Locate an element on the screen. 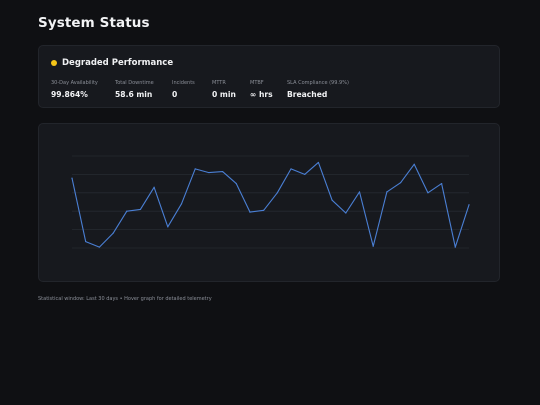  status-indicator: Degraded Performance is located at coordinates (112, 63).